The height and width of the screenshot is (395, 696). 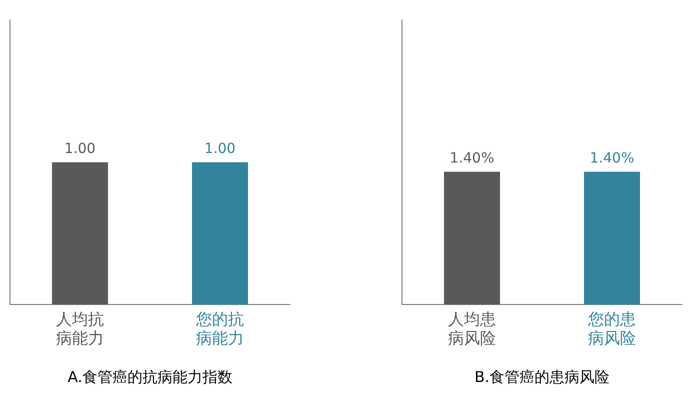 I want to click on text: B.食管癌的患病风险, so click(x=542, y=377).